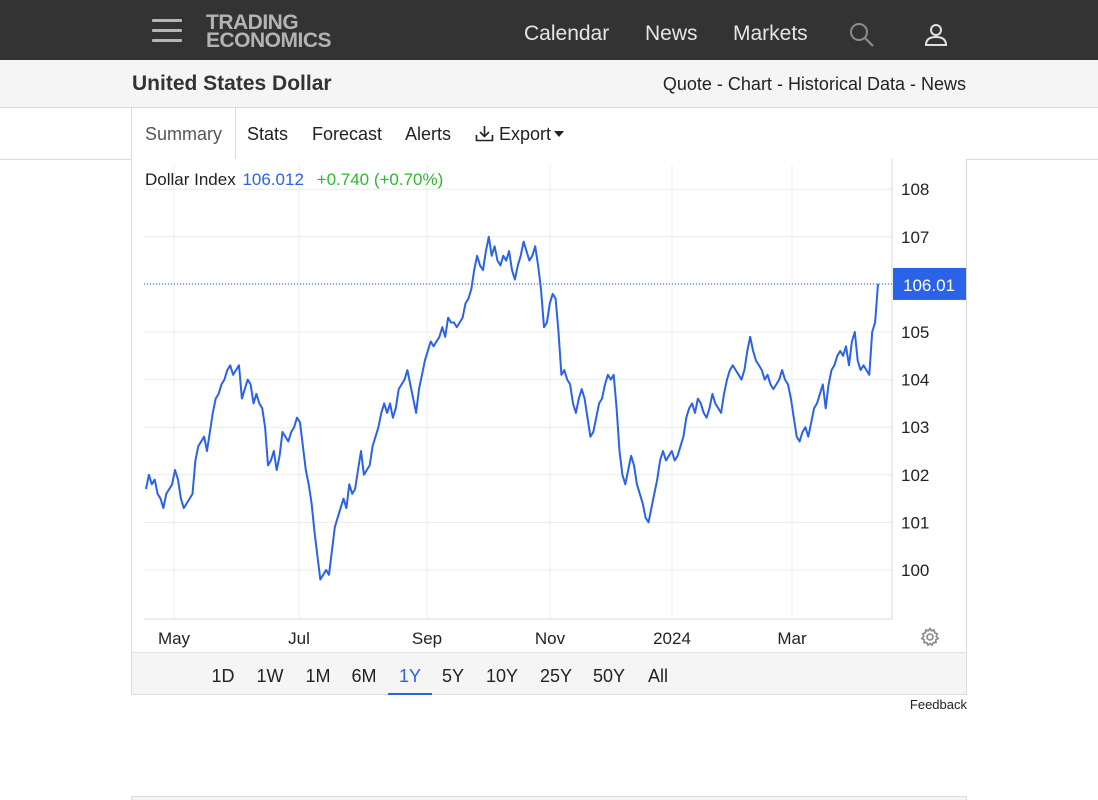 This screenshot has height=800, width=1098. Describe the element at coordinates (749, 84) in the screenshot. I see `crumb-chart: Chart` at that location.